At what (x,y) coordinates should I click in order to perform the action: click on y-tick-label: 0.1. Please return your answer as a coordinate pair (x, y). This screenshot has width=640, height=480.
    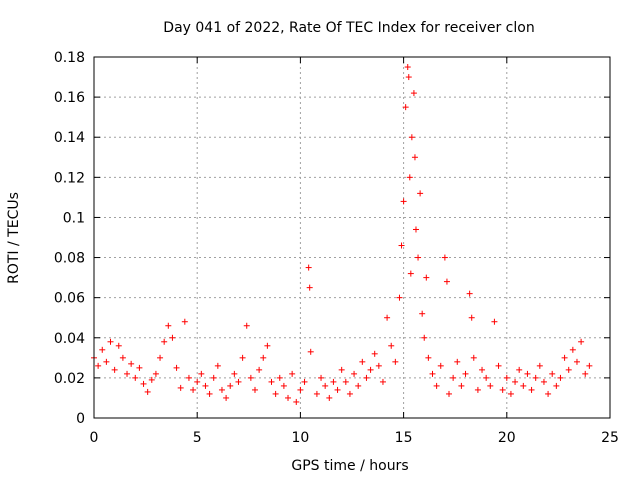
    Looking at the image, I should click on (74, 218).